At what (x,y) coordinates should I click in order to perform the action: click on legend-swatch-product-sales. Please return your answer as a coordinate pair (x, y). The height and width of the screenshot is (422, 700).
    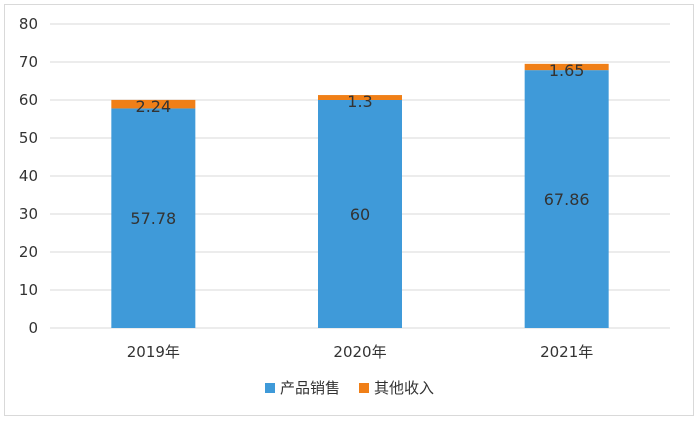
    Looking at the image, I should click on (270, 388).